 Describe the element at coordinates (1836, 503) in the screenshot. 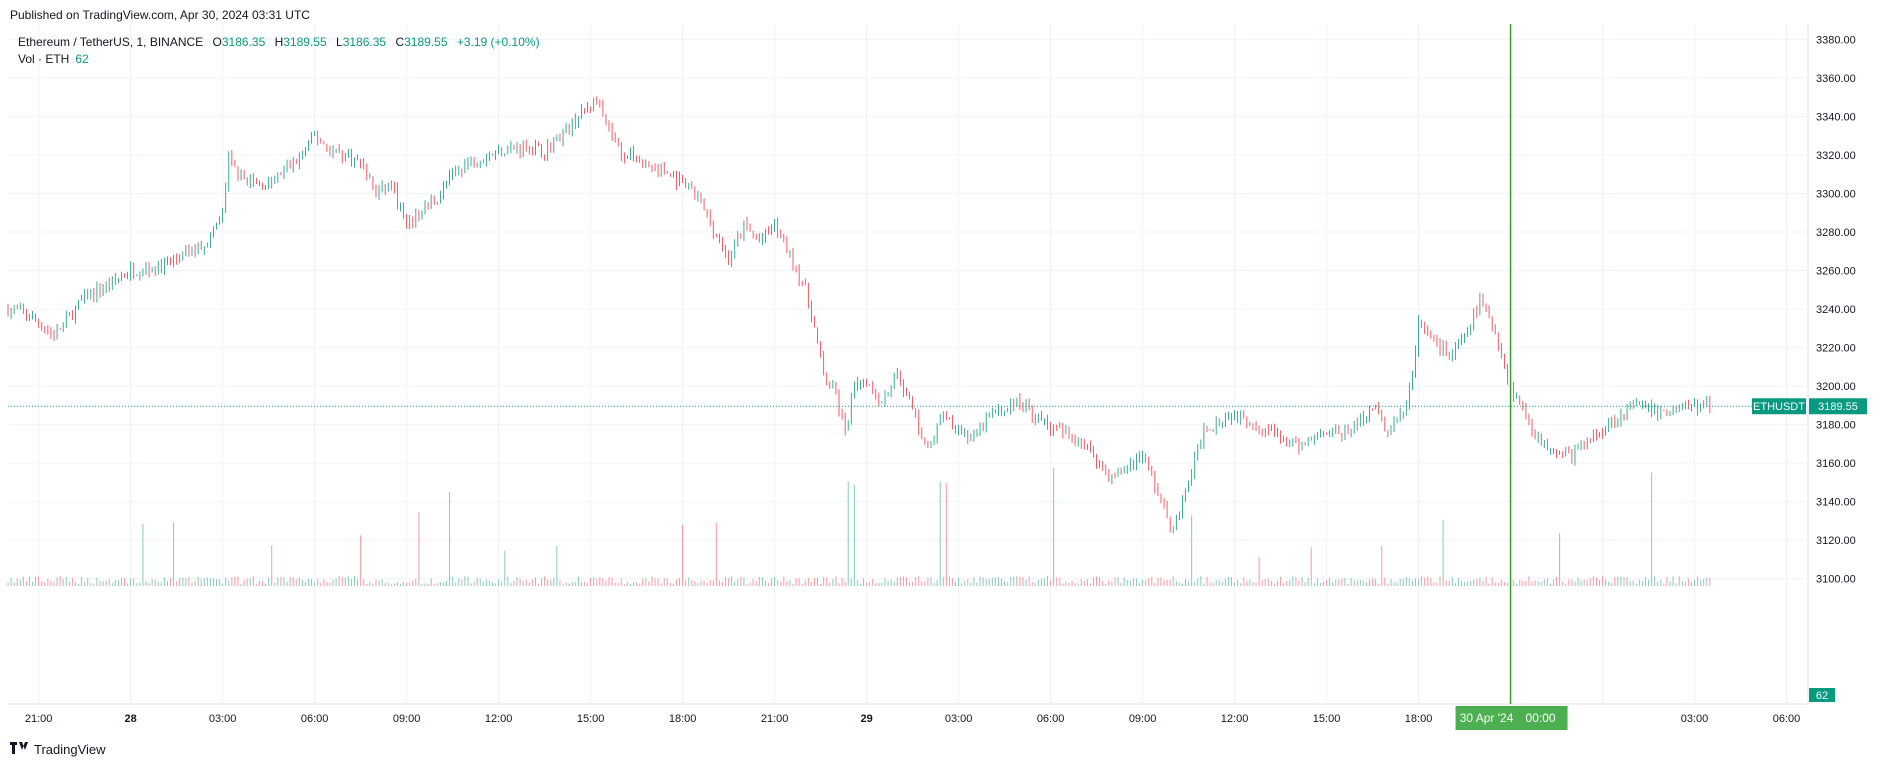

I see `price-tick-label: 3140.00` at that location.